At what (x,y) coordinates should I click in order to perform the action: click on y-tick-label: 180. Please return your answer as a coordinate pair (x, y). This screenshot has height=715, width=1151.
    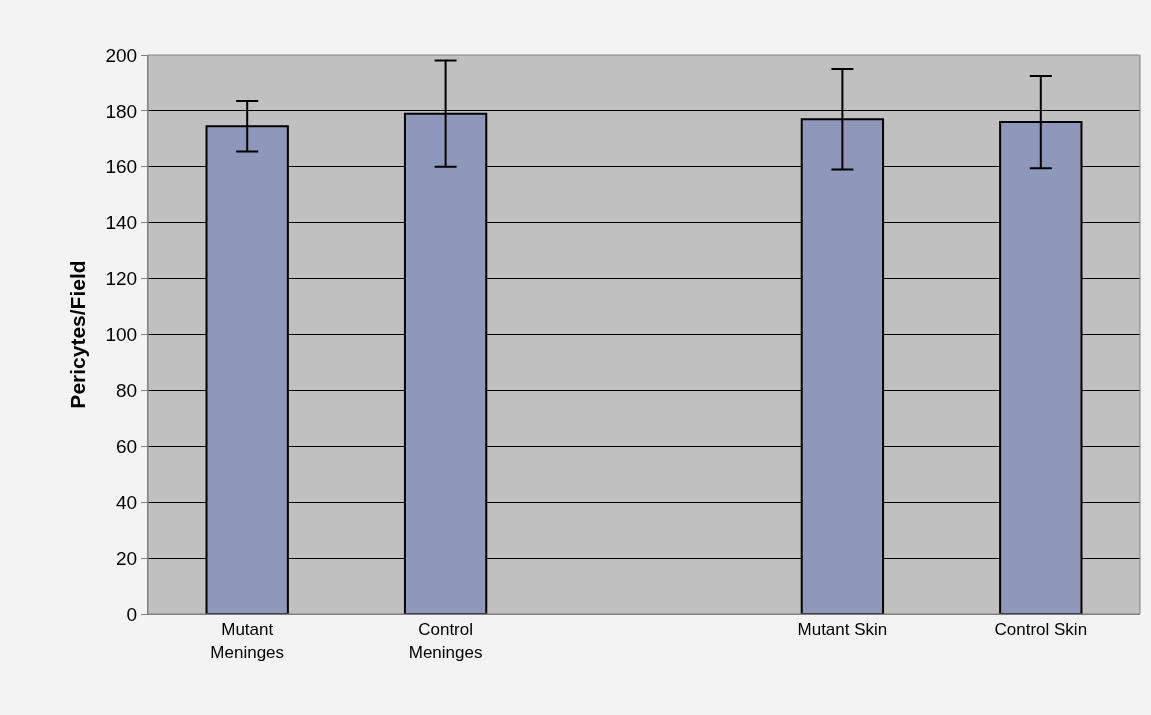
    Looking at the image, I should click on (121, 111).